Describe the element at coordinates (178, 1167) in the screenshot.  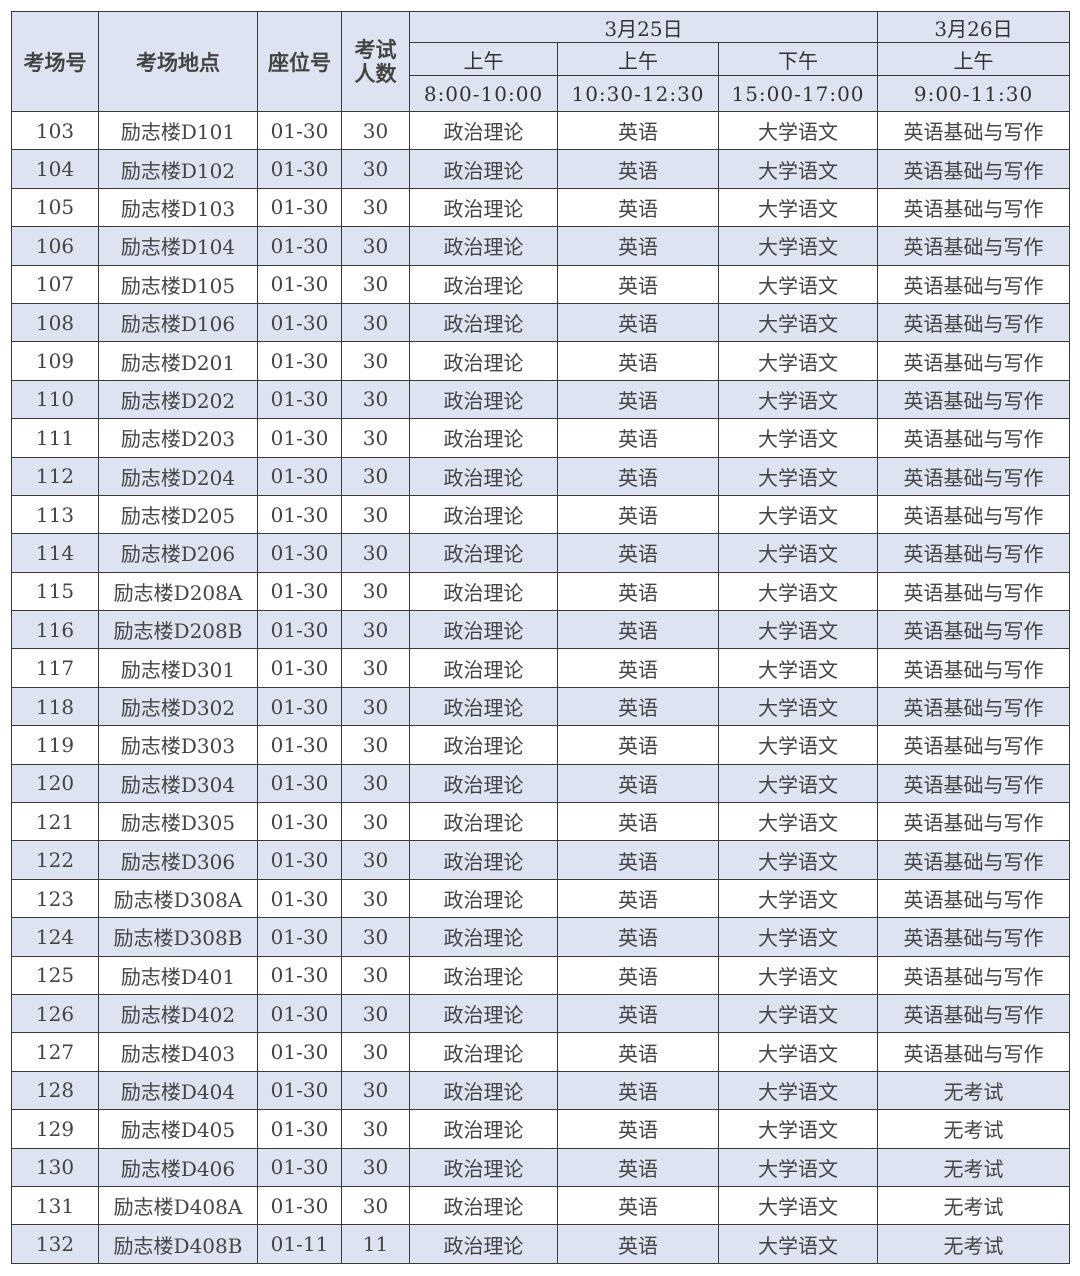
I see `cell-location: 励志楼D406` at that location.